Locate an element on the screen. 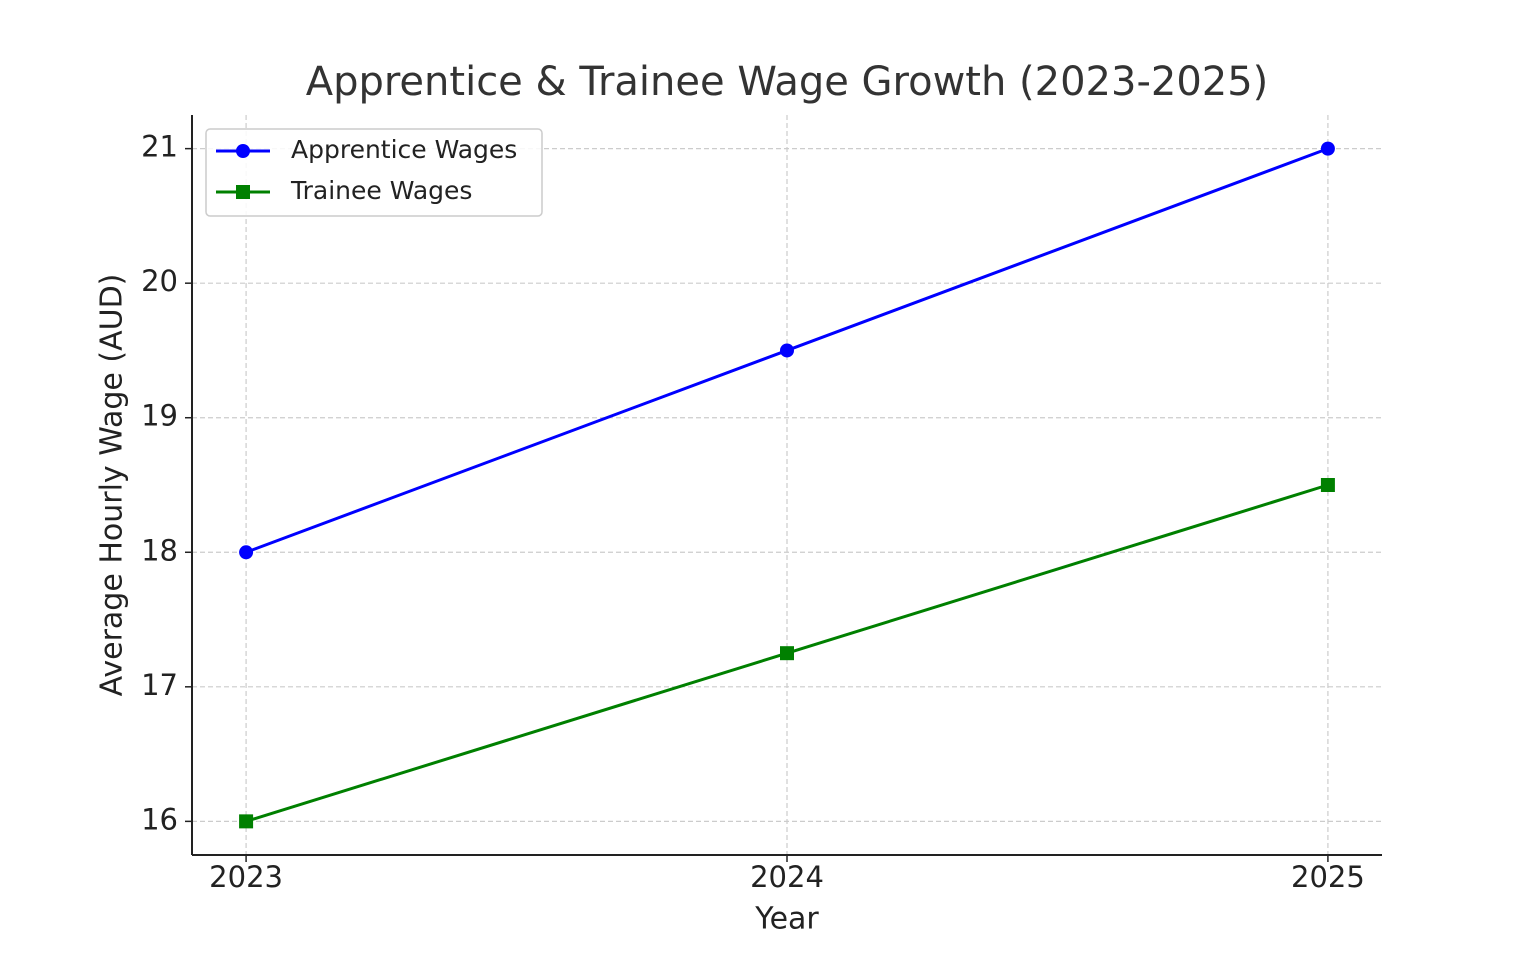  y-tick-label: 20 is located at coordinates (159, 281).